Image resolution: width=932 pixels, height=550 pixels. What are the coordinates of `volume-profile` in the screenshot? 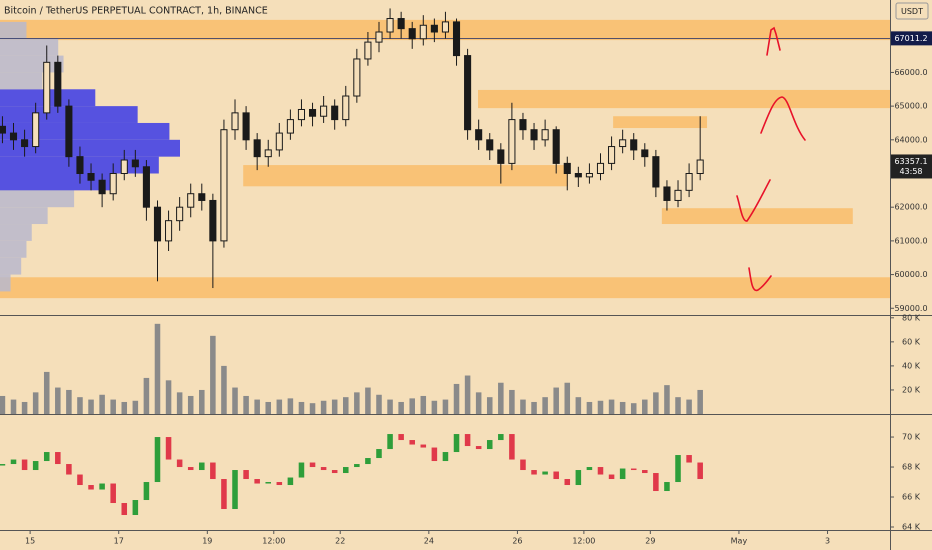 It's located at (90, 156).